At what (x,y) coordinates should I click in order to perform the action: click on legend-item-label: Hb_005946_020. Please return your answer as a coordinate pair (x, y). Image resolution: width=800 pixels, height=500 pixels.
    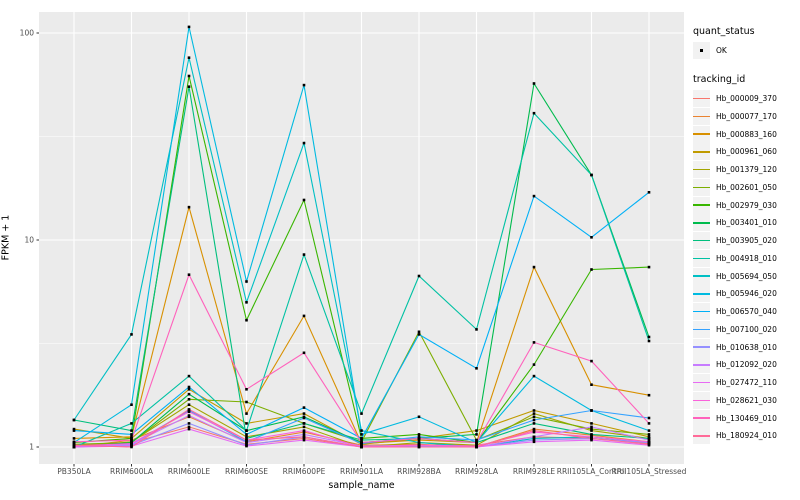
    Looking at the image, I should click on (746, 294).